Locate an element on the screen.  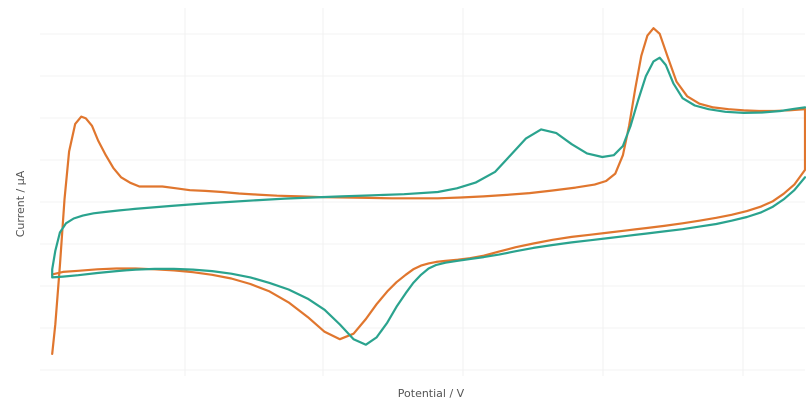
y-axis-title: Current / µA is located at coordinates (20, 203).